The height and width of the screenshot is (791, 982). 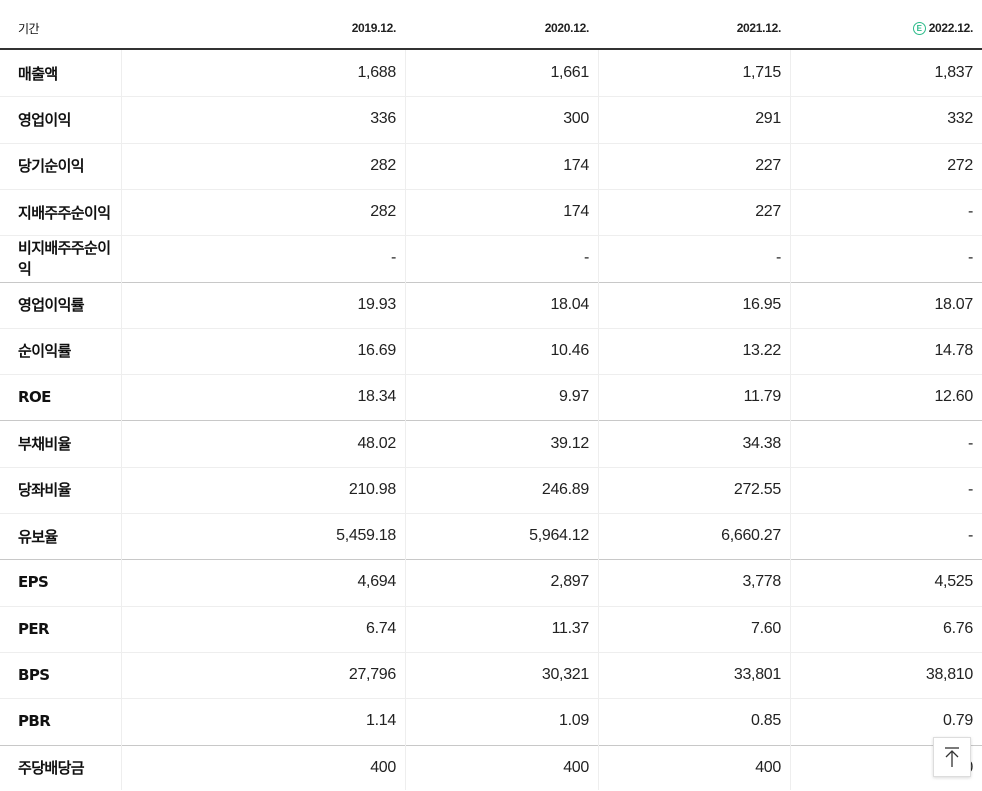 I want to click on value-cell: 246.89, so click(x=565, y=489).